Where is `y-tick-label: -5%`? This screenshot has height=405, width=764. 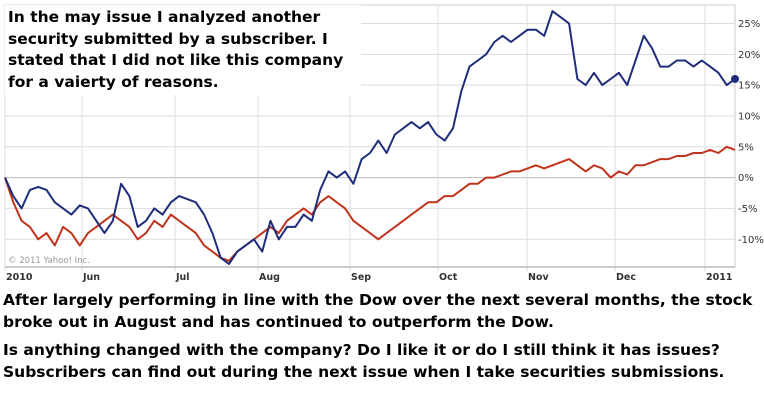 y-tick-label: -5% is located at coordinates (747, 209).